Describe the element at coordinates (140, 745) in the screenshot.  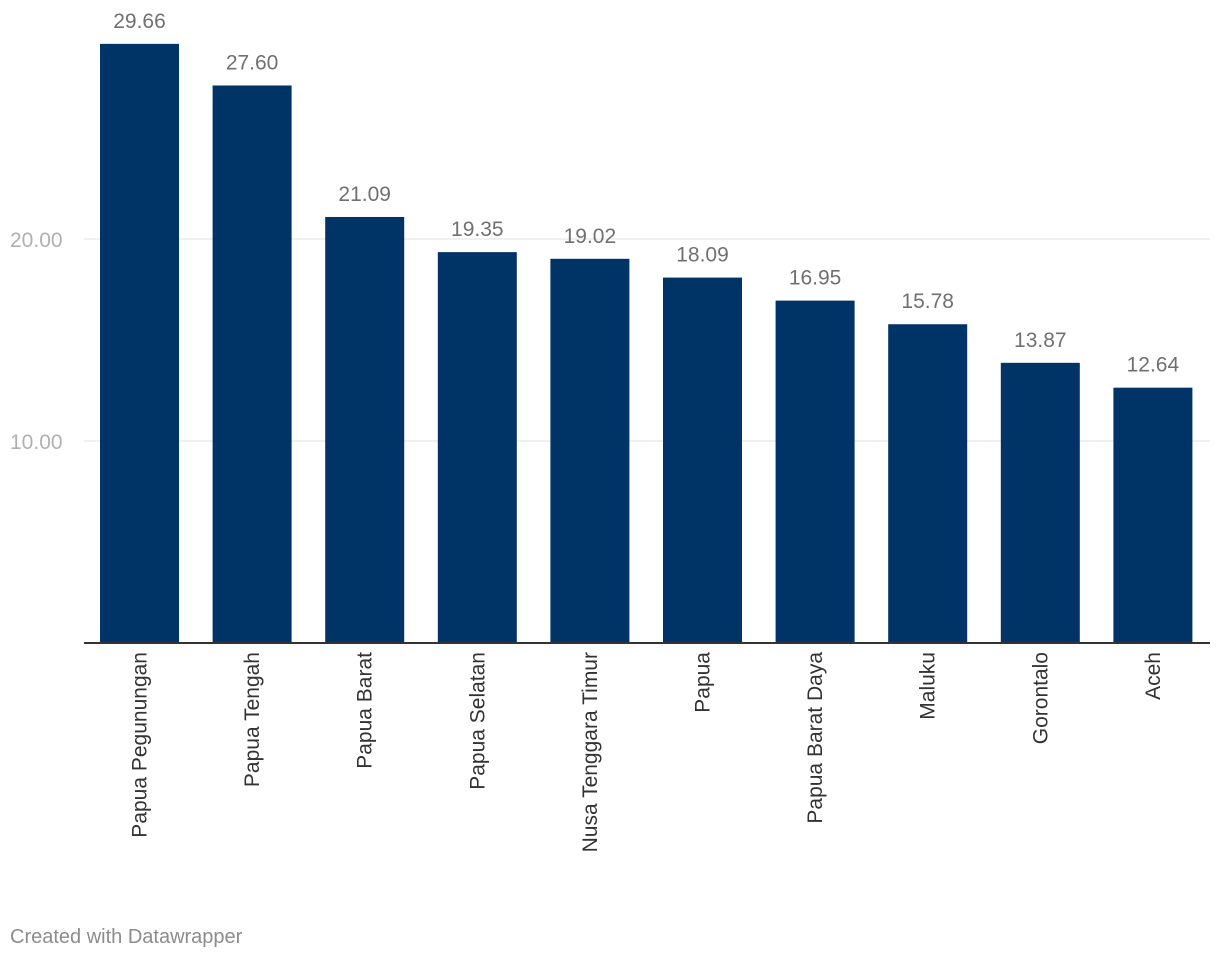
I see `x-category-label: Papua Pegunungan` at that location.